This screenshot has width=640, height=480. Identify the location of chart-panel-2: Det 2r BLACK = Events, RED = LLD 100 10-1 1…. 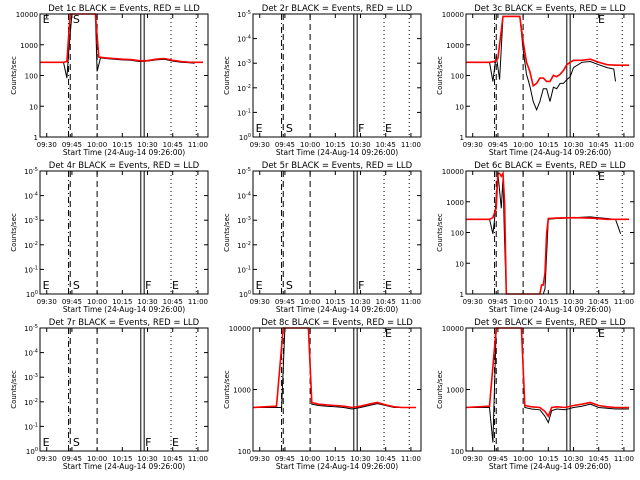
(322, 80).